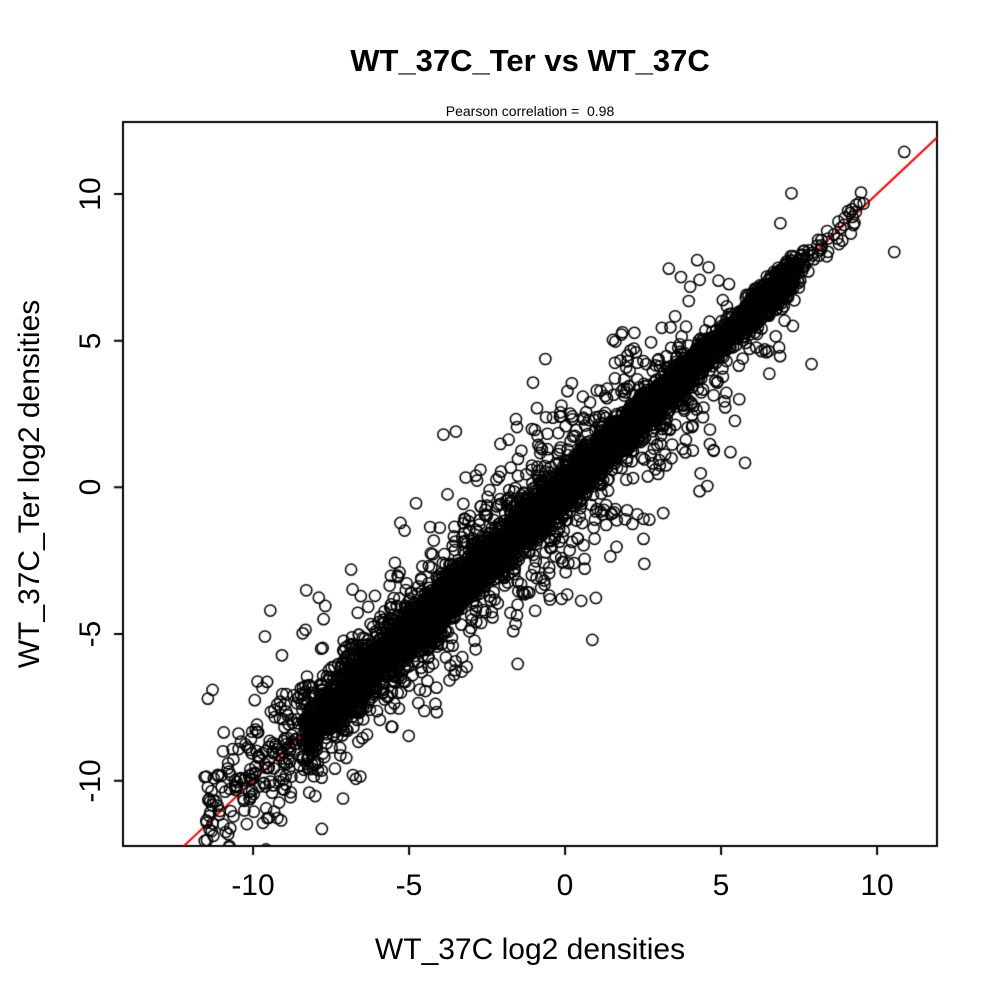 The image size is (1000, 1000). What do you see at coordinates (530, 949) in the screenshot?
I see `x-axis-title: WT_37C log2 densities` at bounding box center [530, 949].